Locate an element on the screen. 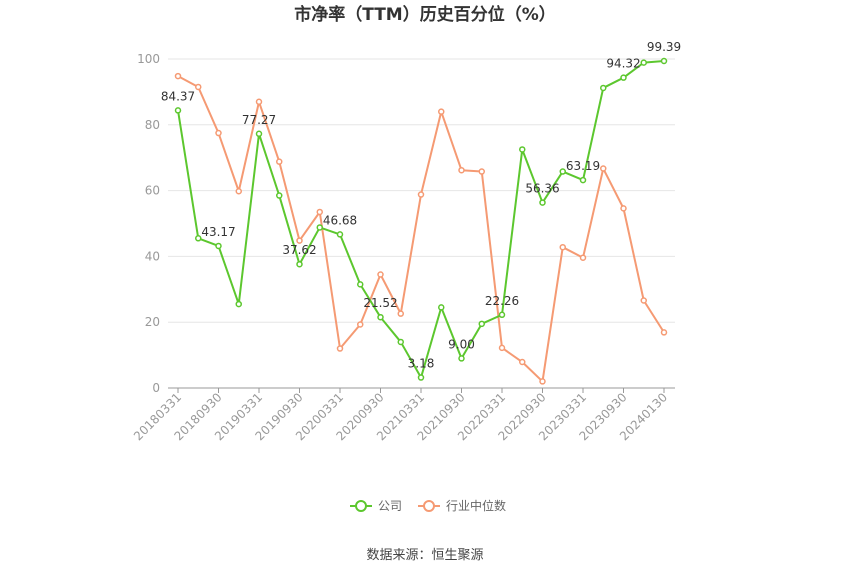 This screenshot has height=575, width=850. data-label: 21.52 is located at coordinates (380, 303).